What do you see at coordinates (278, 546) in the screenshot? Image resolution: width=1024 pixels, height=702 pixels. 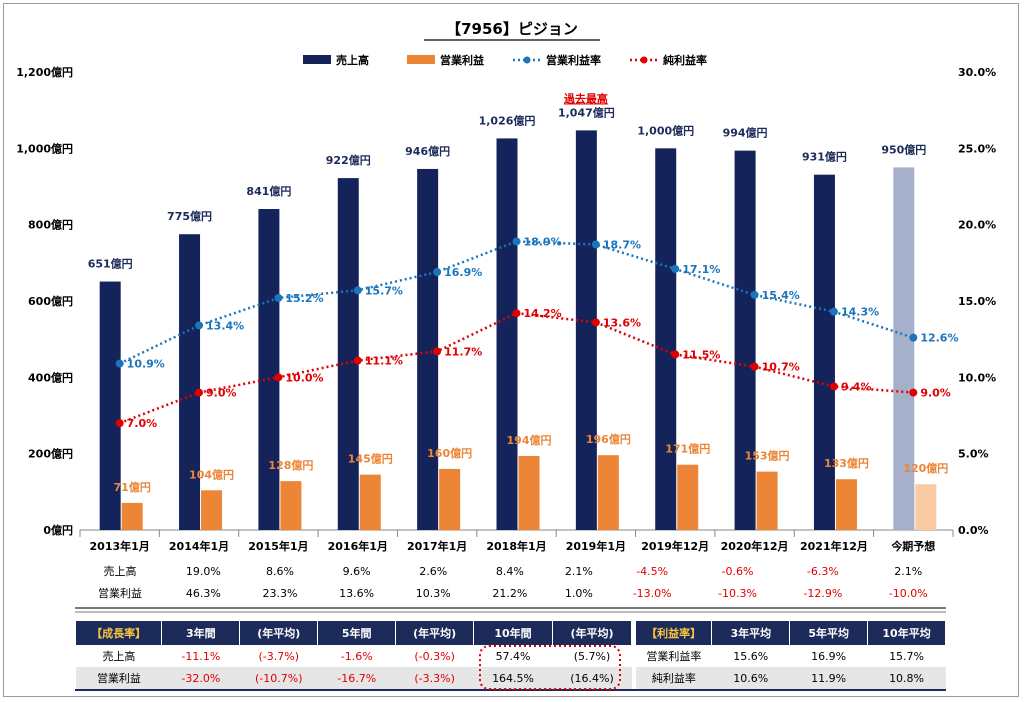 I see `x-tick-label: 2015年1月` at bounding box center [278, 546].